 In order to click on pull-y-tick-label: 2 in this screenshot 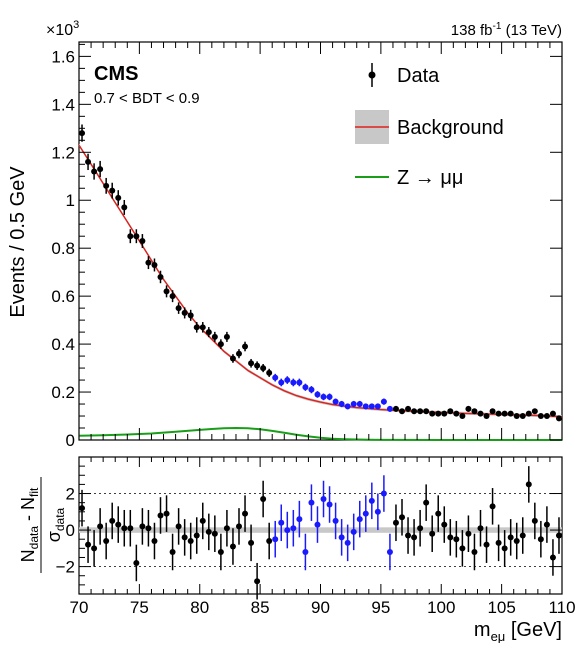, I will do `click(70, 494)`.